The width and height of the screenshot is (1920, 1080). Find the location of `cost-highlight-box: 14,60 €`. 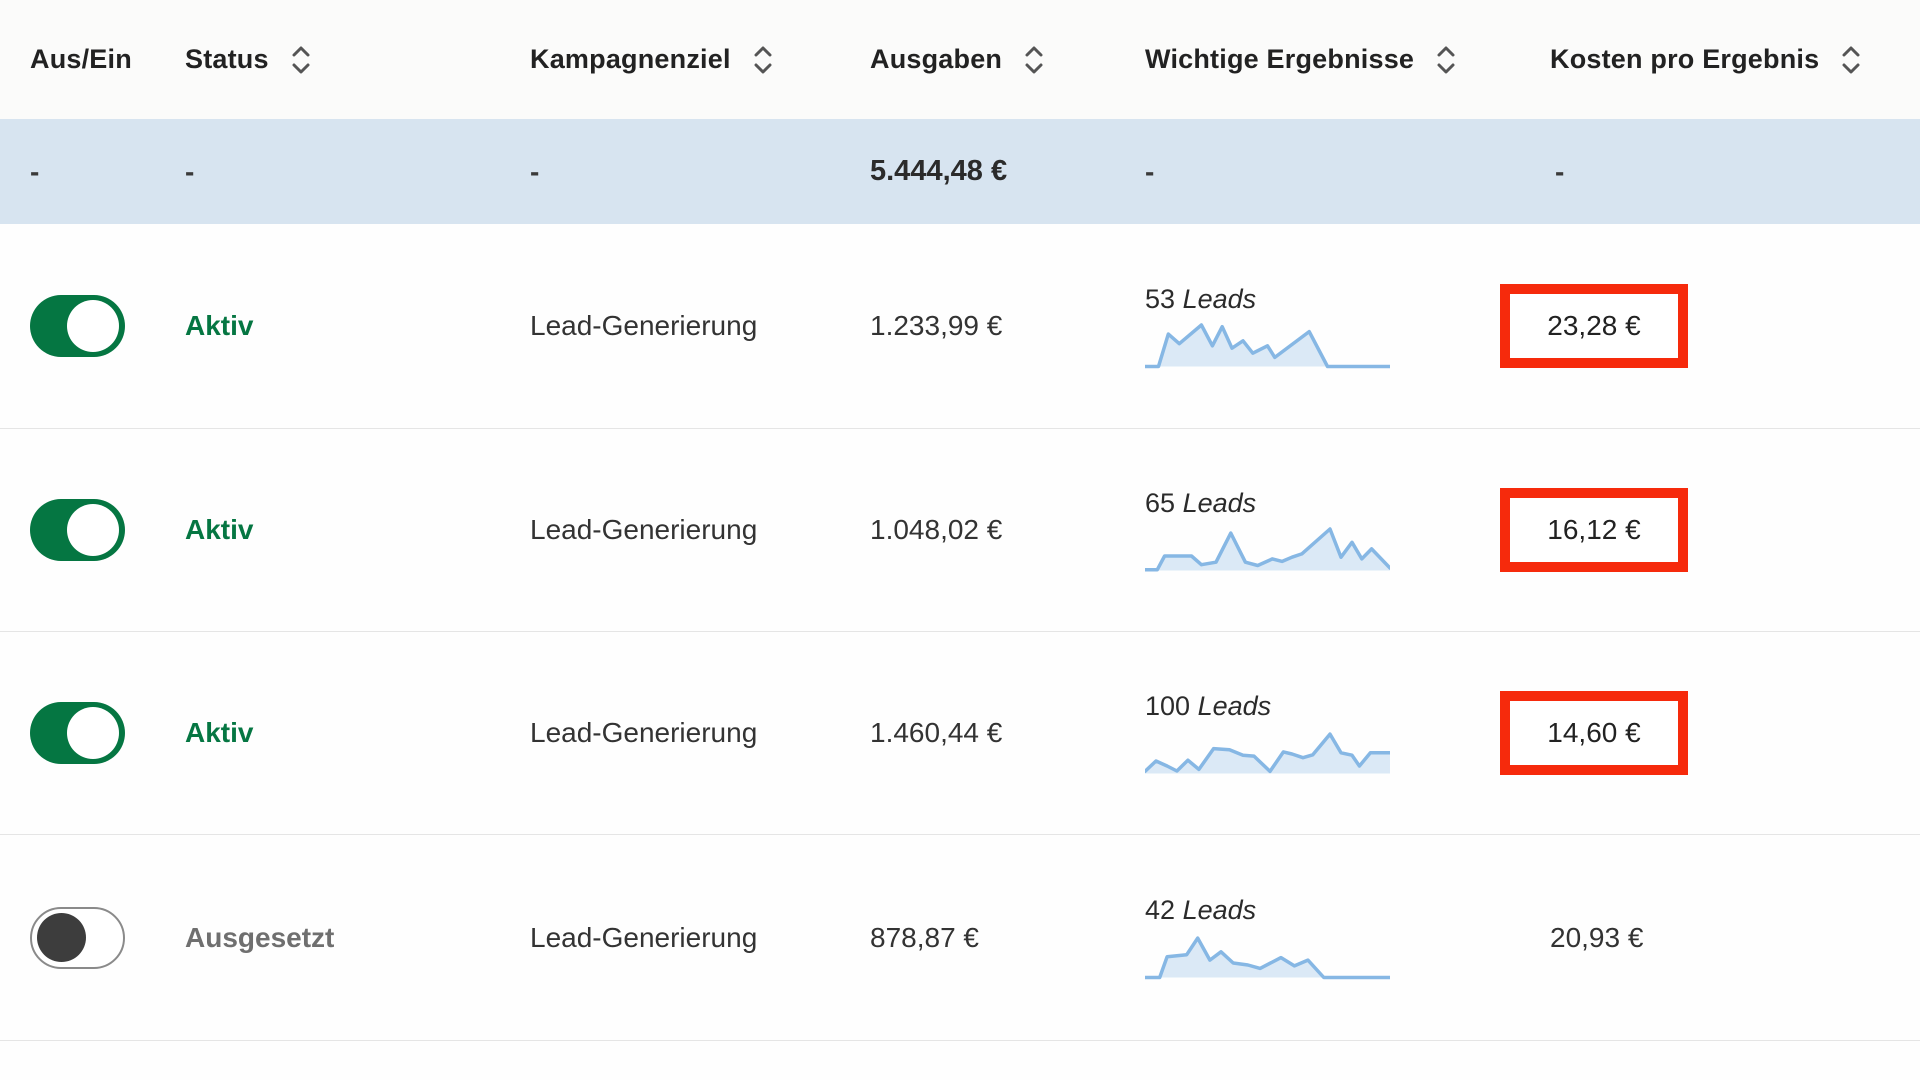

cost-highlight-box: 14,60 € is located at coordinates (1594, 733).